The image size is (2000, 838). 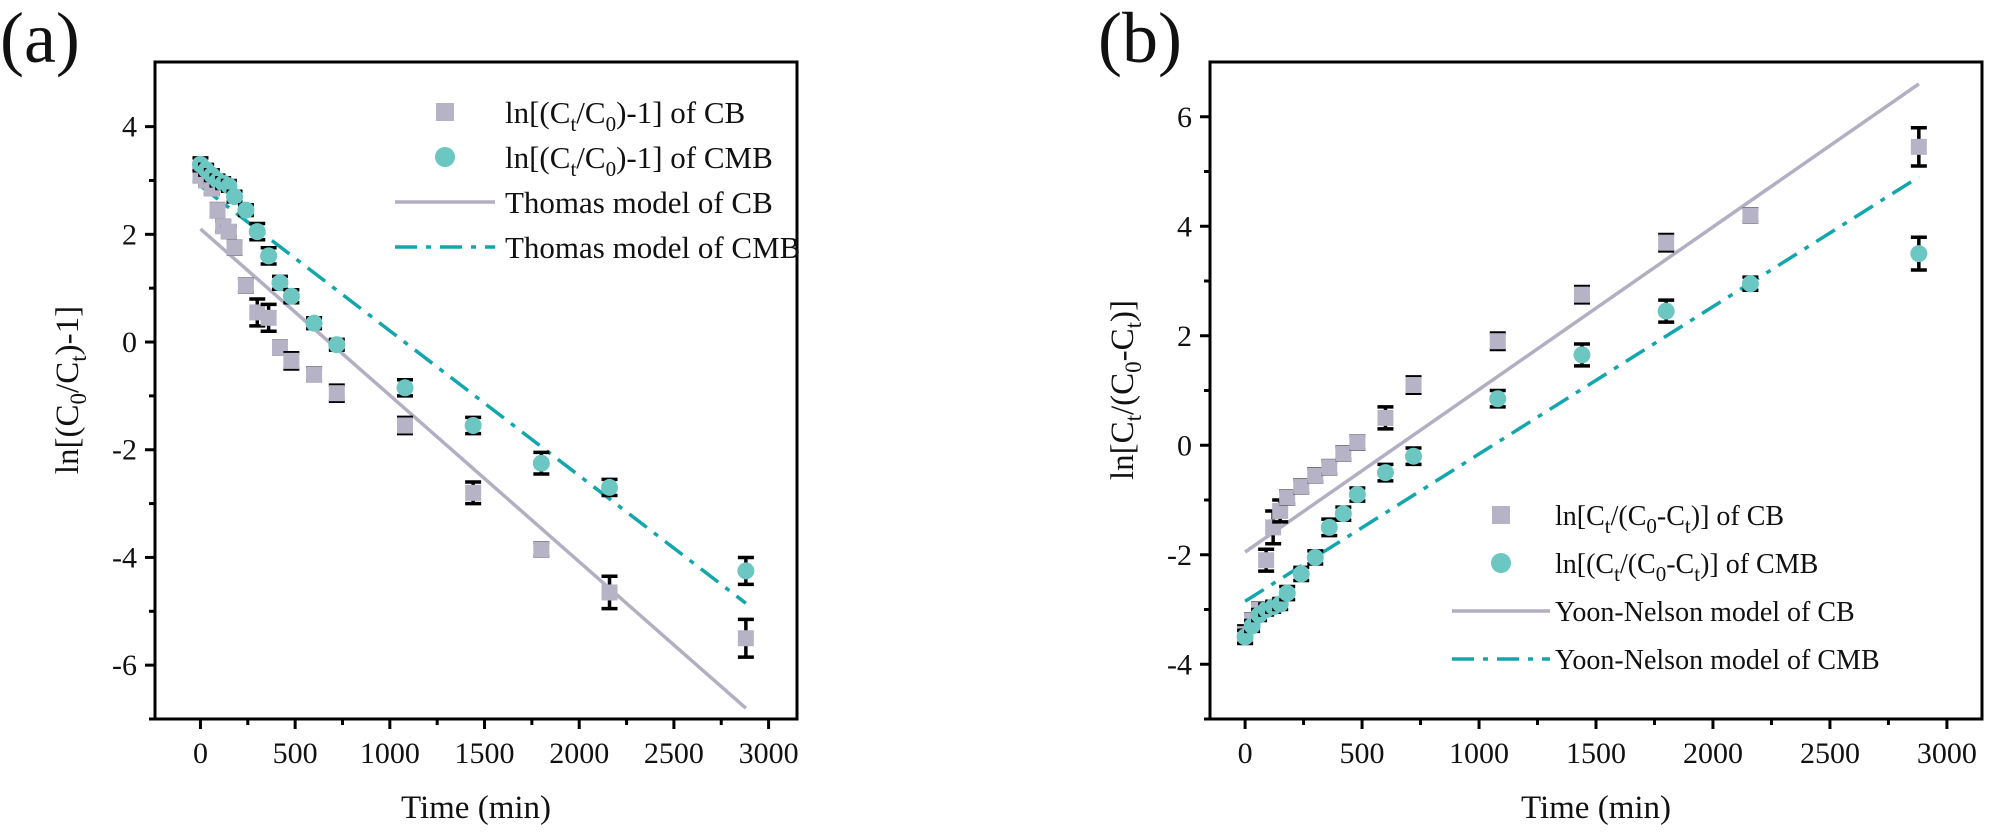 I want to click on legend-label-b-s1: t, so click(x=1617, y=574).